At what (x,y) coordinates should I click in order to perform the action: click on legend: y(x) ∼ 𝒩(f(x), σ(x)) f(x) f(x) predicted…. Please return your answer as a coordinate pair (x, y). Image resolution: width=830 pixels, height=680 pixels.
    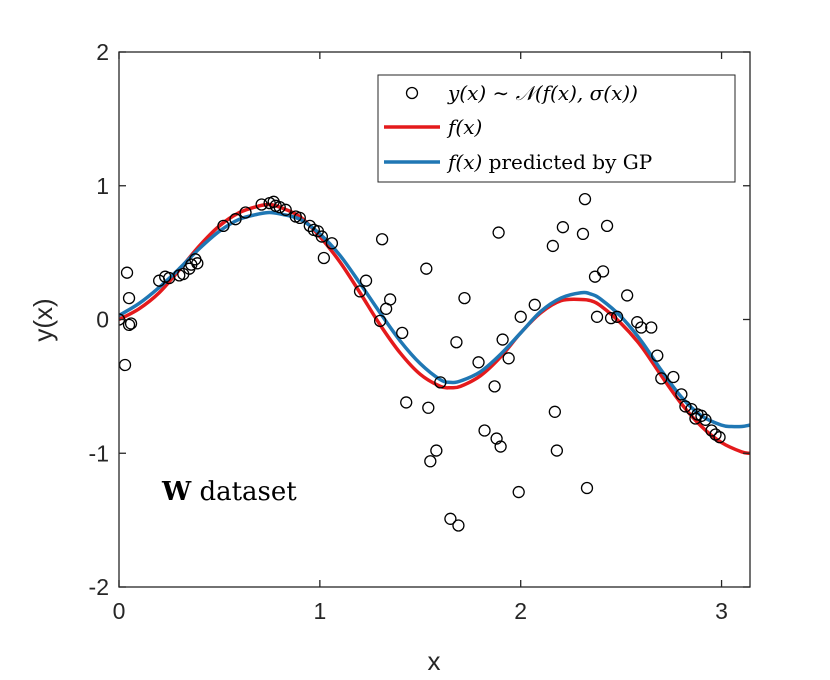
    Looking at the image, I should click on (556, 128).